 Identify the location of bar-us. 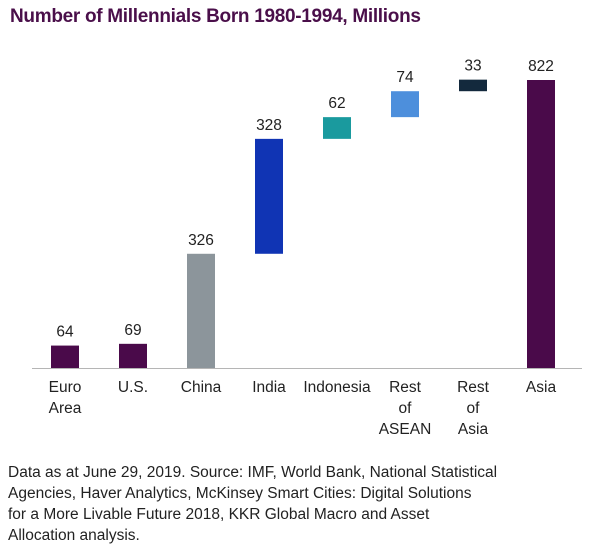
(133, 355).